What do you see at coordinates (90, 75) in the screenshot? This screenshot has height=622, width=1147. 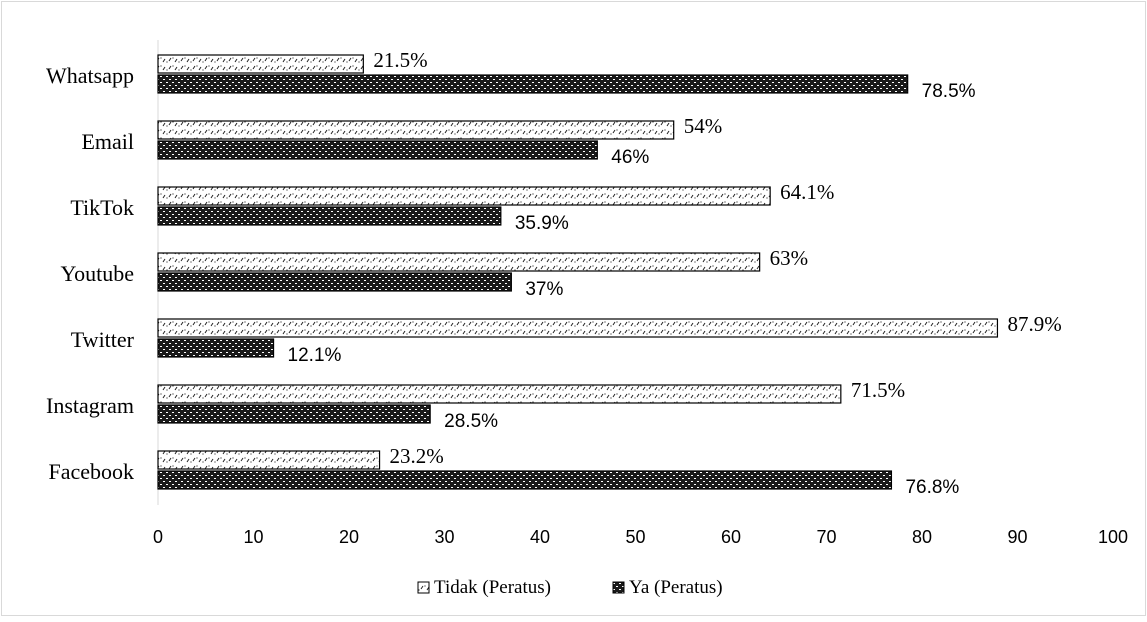 I see `category-label: Whatsapp` at bounding box center [90, 75].